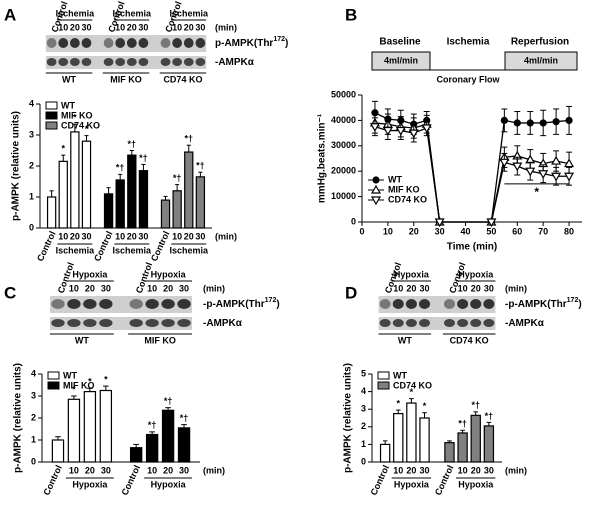 This screenshot has height=505, width=600. I want to click on y-tick-label: 4, so click(363, 391).